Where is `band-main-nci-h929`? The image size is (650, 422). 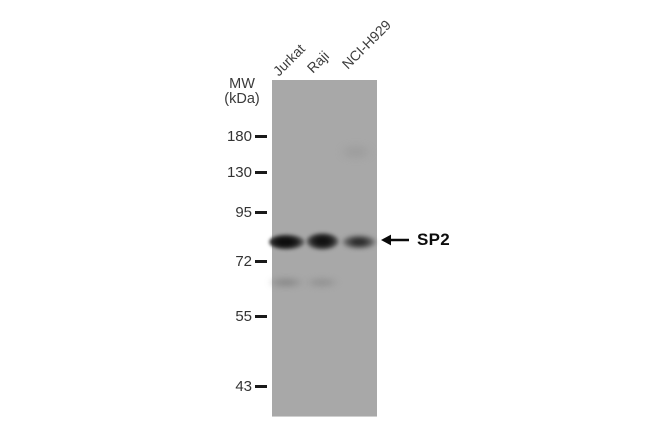
band-main-nci-h929 is located at coordinates (359, 242).